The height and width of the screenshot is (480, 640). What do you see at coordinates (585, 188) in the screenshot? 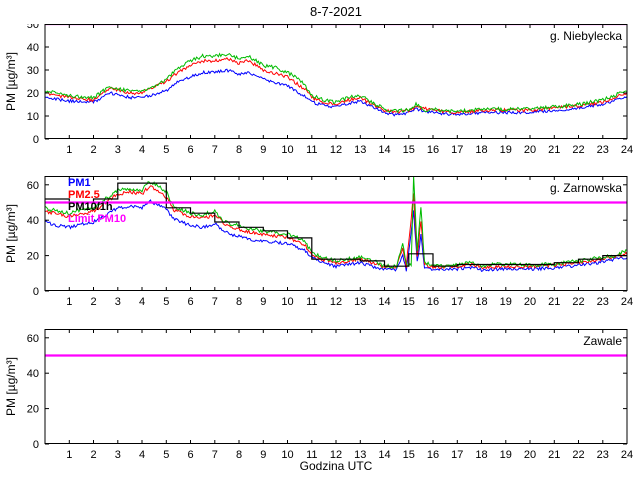
I see `station-label-zarnowska: g. Zarnowska` at bounding box center [585, 188].